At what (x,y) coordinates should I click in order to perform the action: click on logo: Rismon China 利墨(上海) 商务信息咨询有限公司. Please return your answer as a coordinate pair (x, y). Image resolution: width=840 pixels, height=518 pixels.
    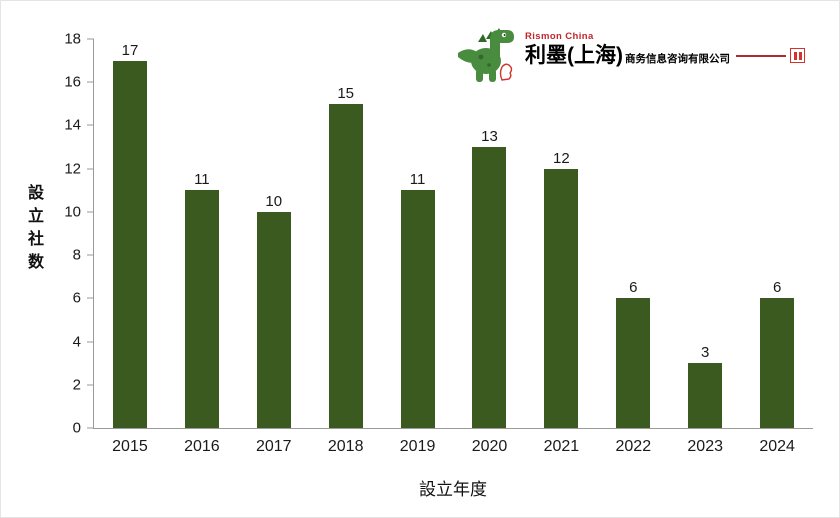
    Looking at the image, I should click on (630, 53).